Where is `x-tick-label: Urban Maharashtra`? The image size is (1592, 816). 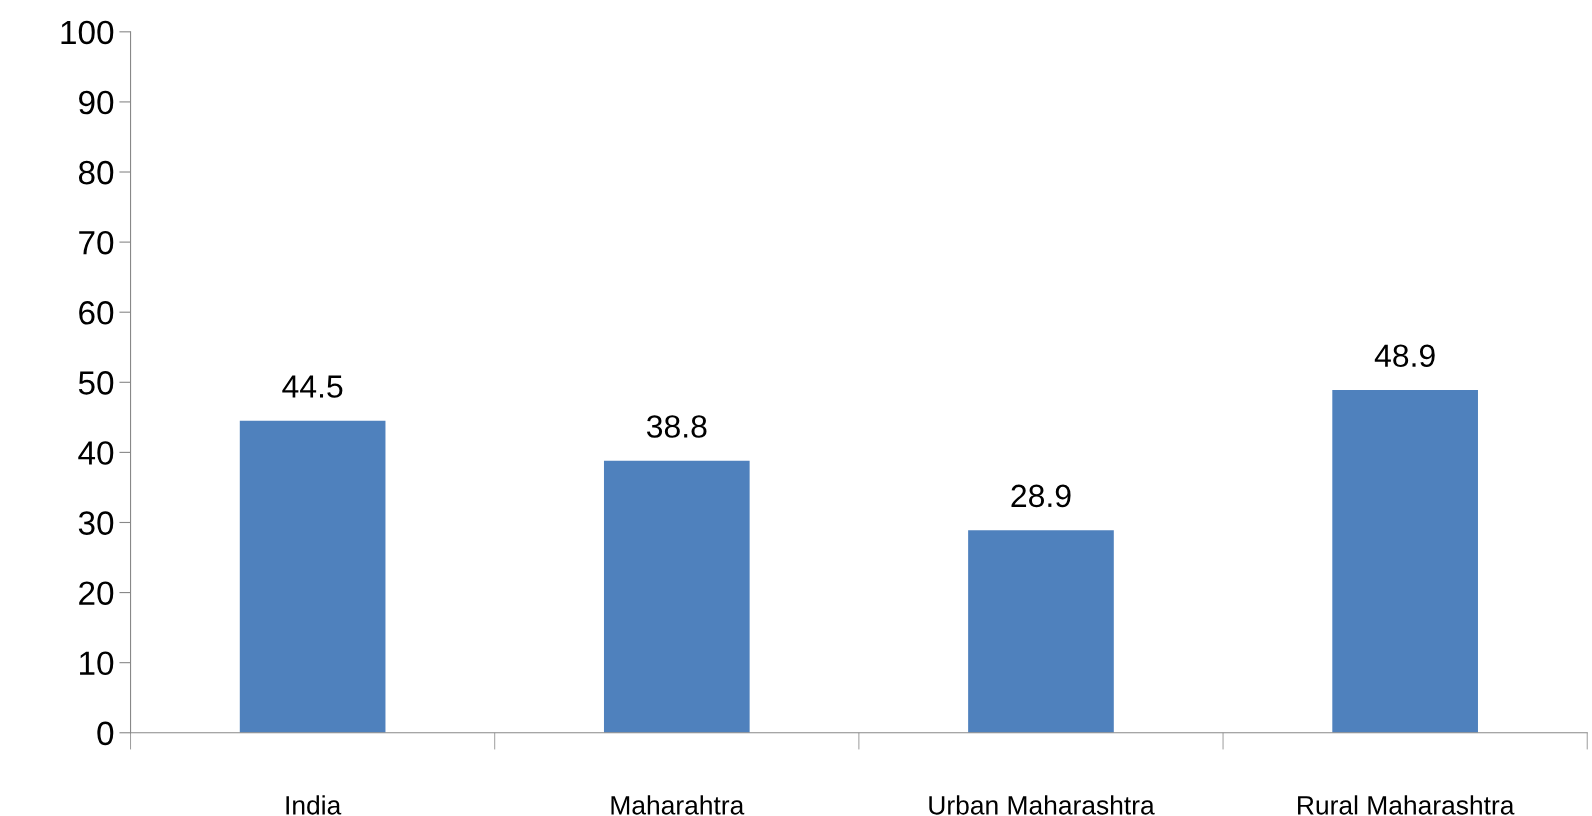
x-tick-label: Urban Maharashtra is located at coordinates (1042, 805).